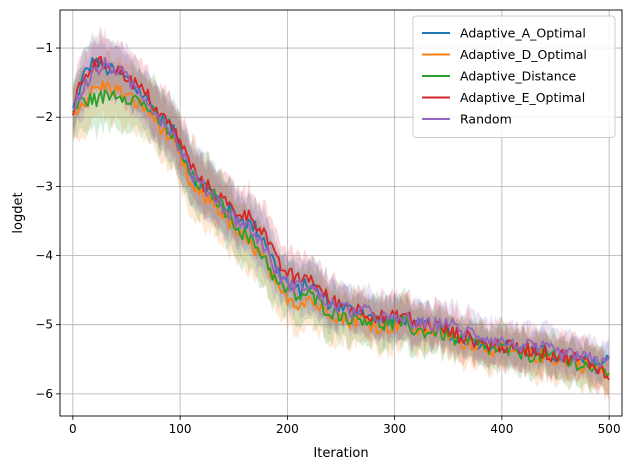  I want to click on y-tick-label: −4, so click(44, 256).